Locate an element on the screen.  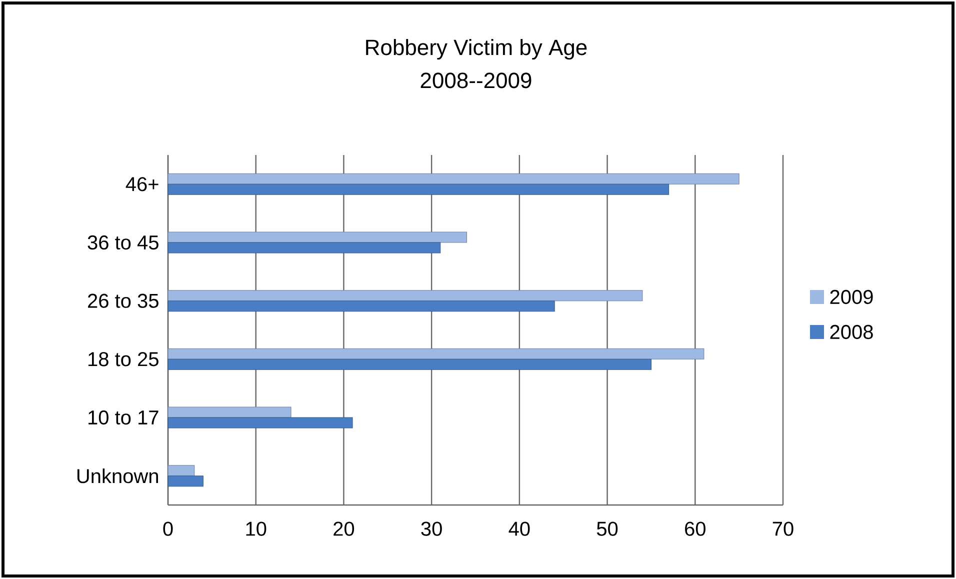
chart-subtitle: 2008--2009 is located at coordinates (476, 80).